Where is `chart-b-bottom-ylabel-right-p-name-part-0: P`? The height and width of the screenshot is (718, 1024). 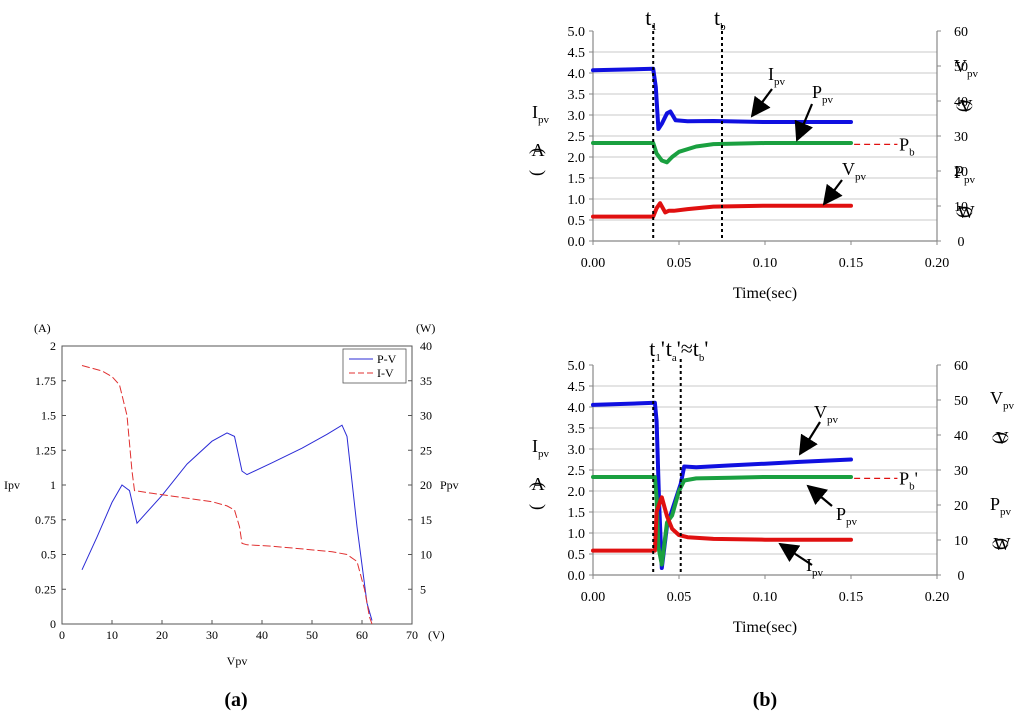 chart-b-bottom-ylabel-right-p-name-part-0: P is located at coordinates (995, 504).